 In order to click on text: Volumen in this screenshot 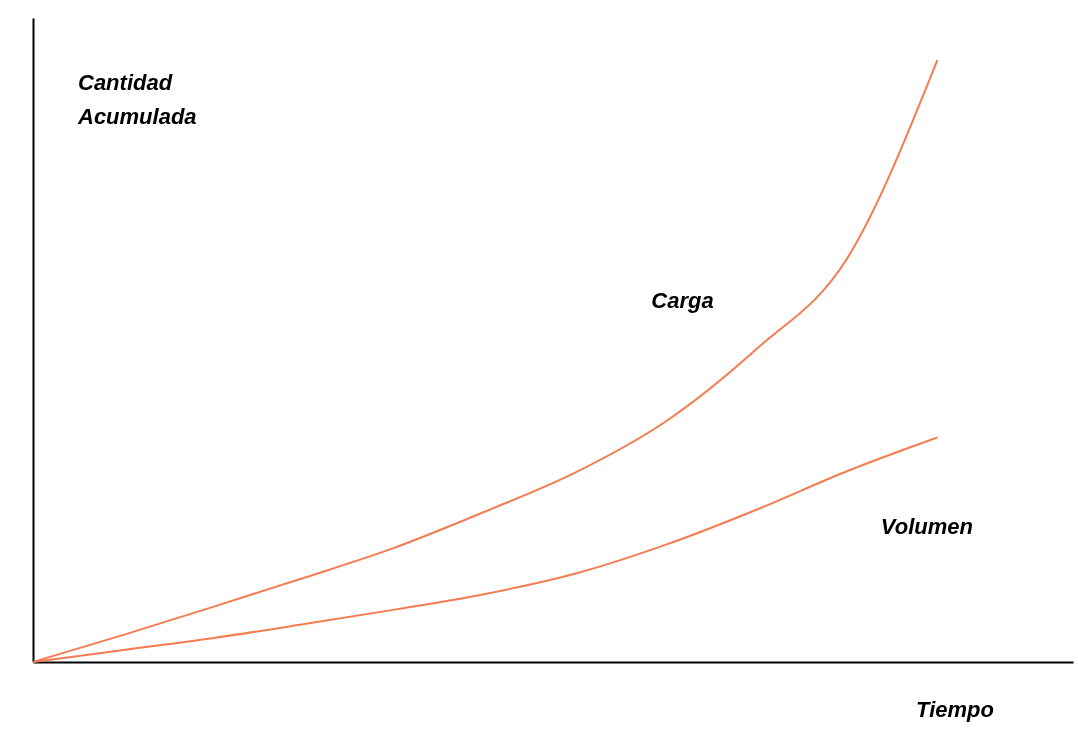, I will do `click(926, 527)`.